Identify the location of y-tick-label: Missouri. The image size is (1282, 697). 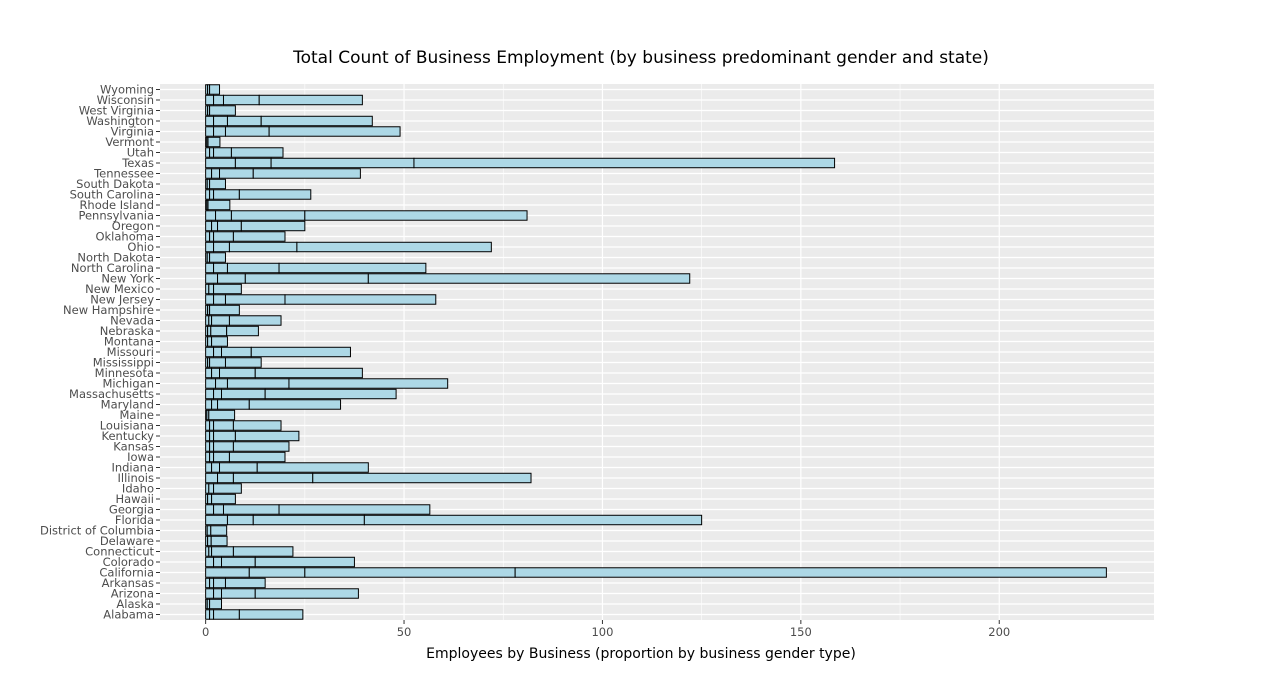
(130, 352).